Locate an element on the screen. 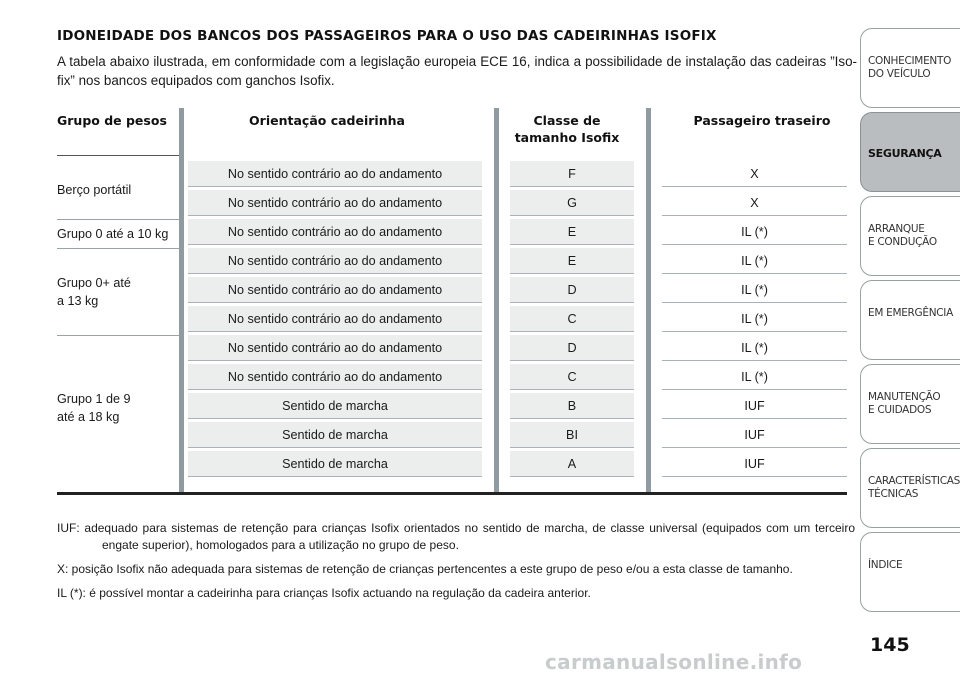 Image resolution: width=960 pixels, height=677 pixels. tab-label: SEGURANÇA is located at coordinates (905, 153).